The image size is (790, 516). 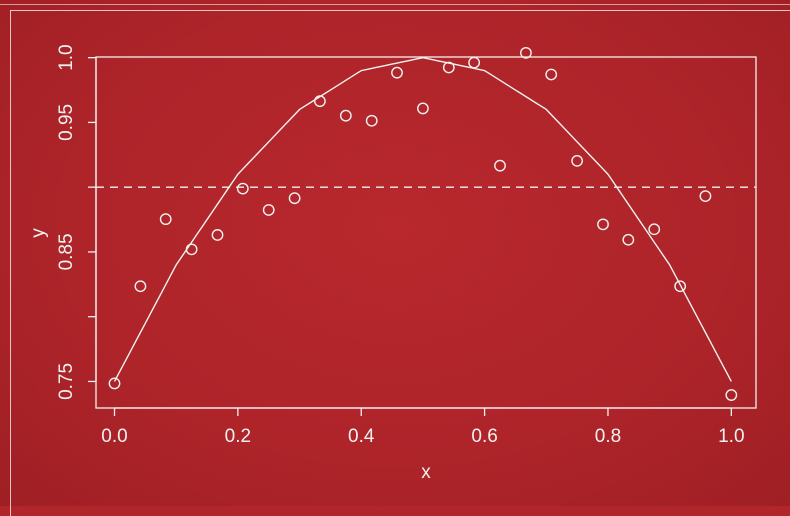 I want to click on x-tick-label: 0.6, so click(x=484, y=436).